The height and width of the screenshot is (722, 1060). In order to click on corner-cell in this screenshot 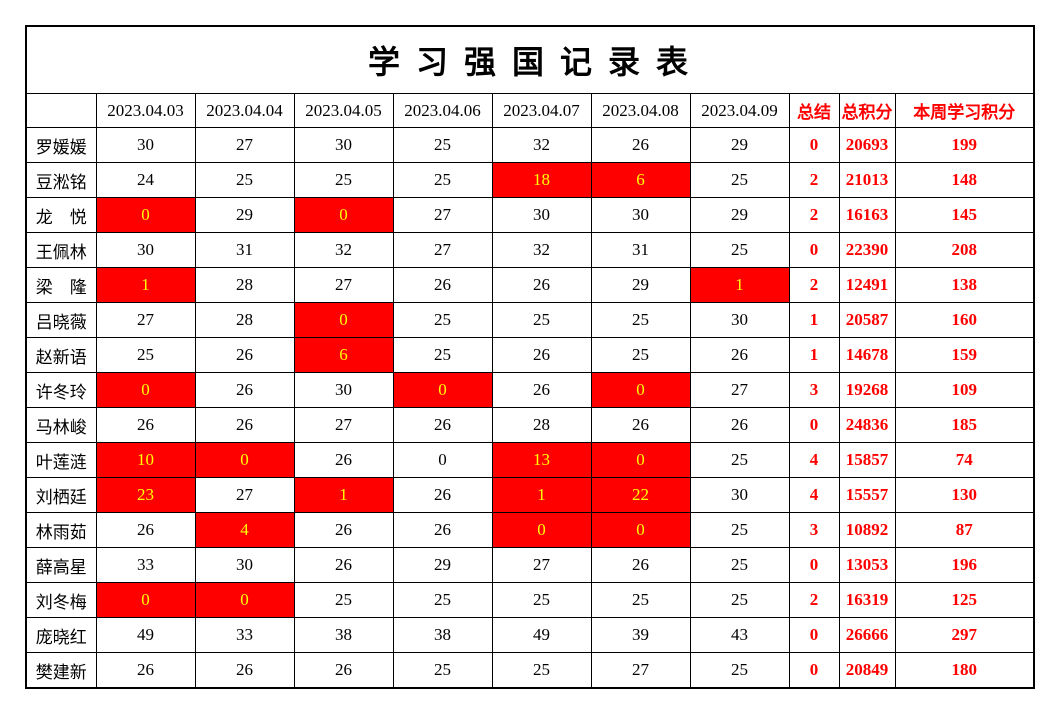, I will do `click(61, 110)`.